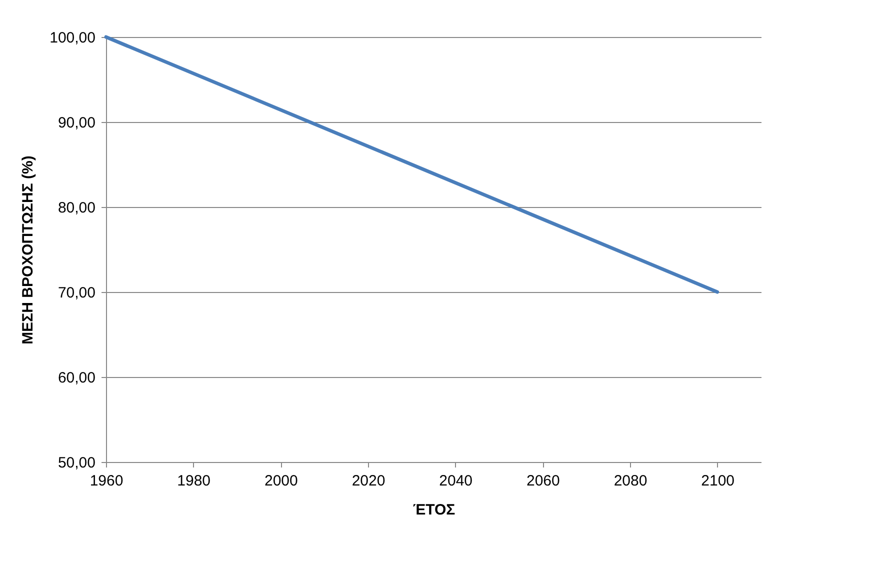 The width and height of the screenshot is (882, 579). Describe the element at coordinates (107, 481) in the screenshot. I see `x-tick-label: 1960` at that location.